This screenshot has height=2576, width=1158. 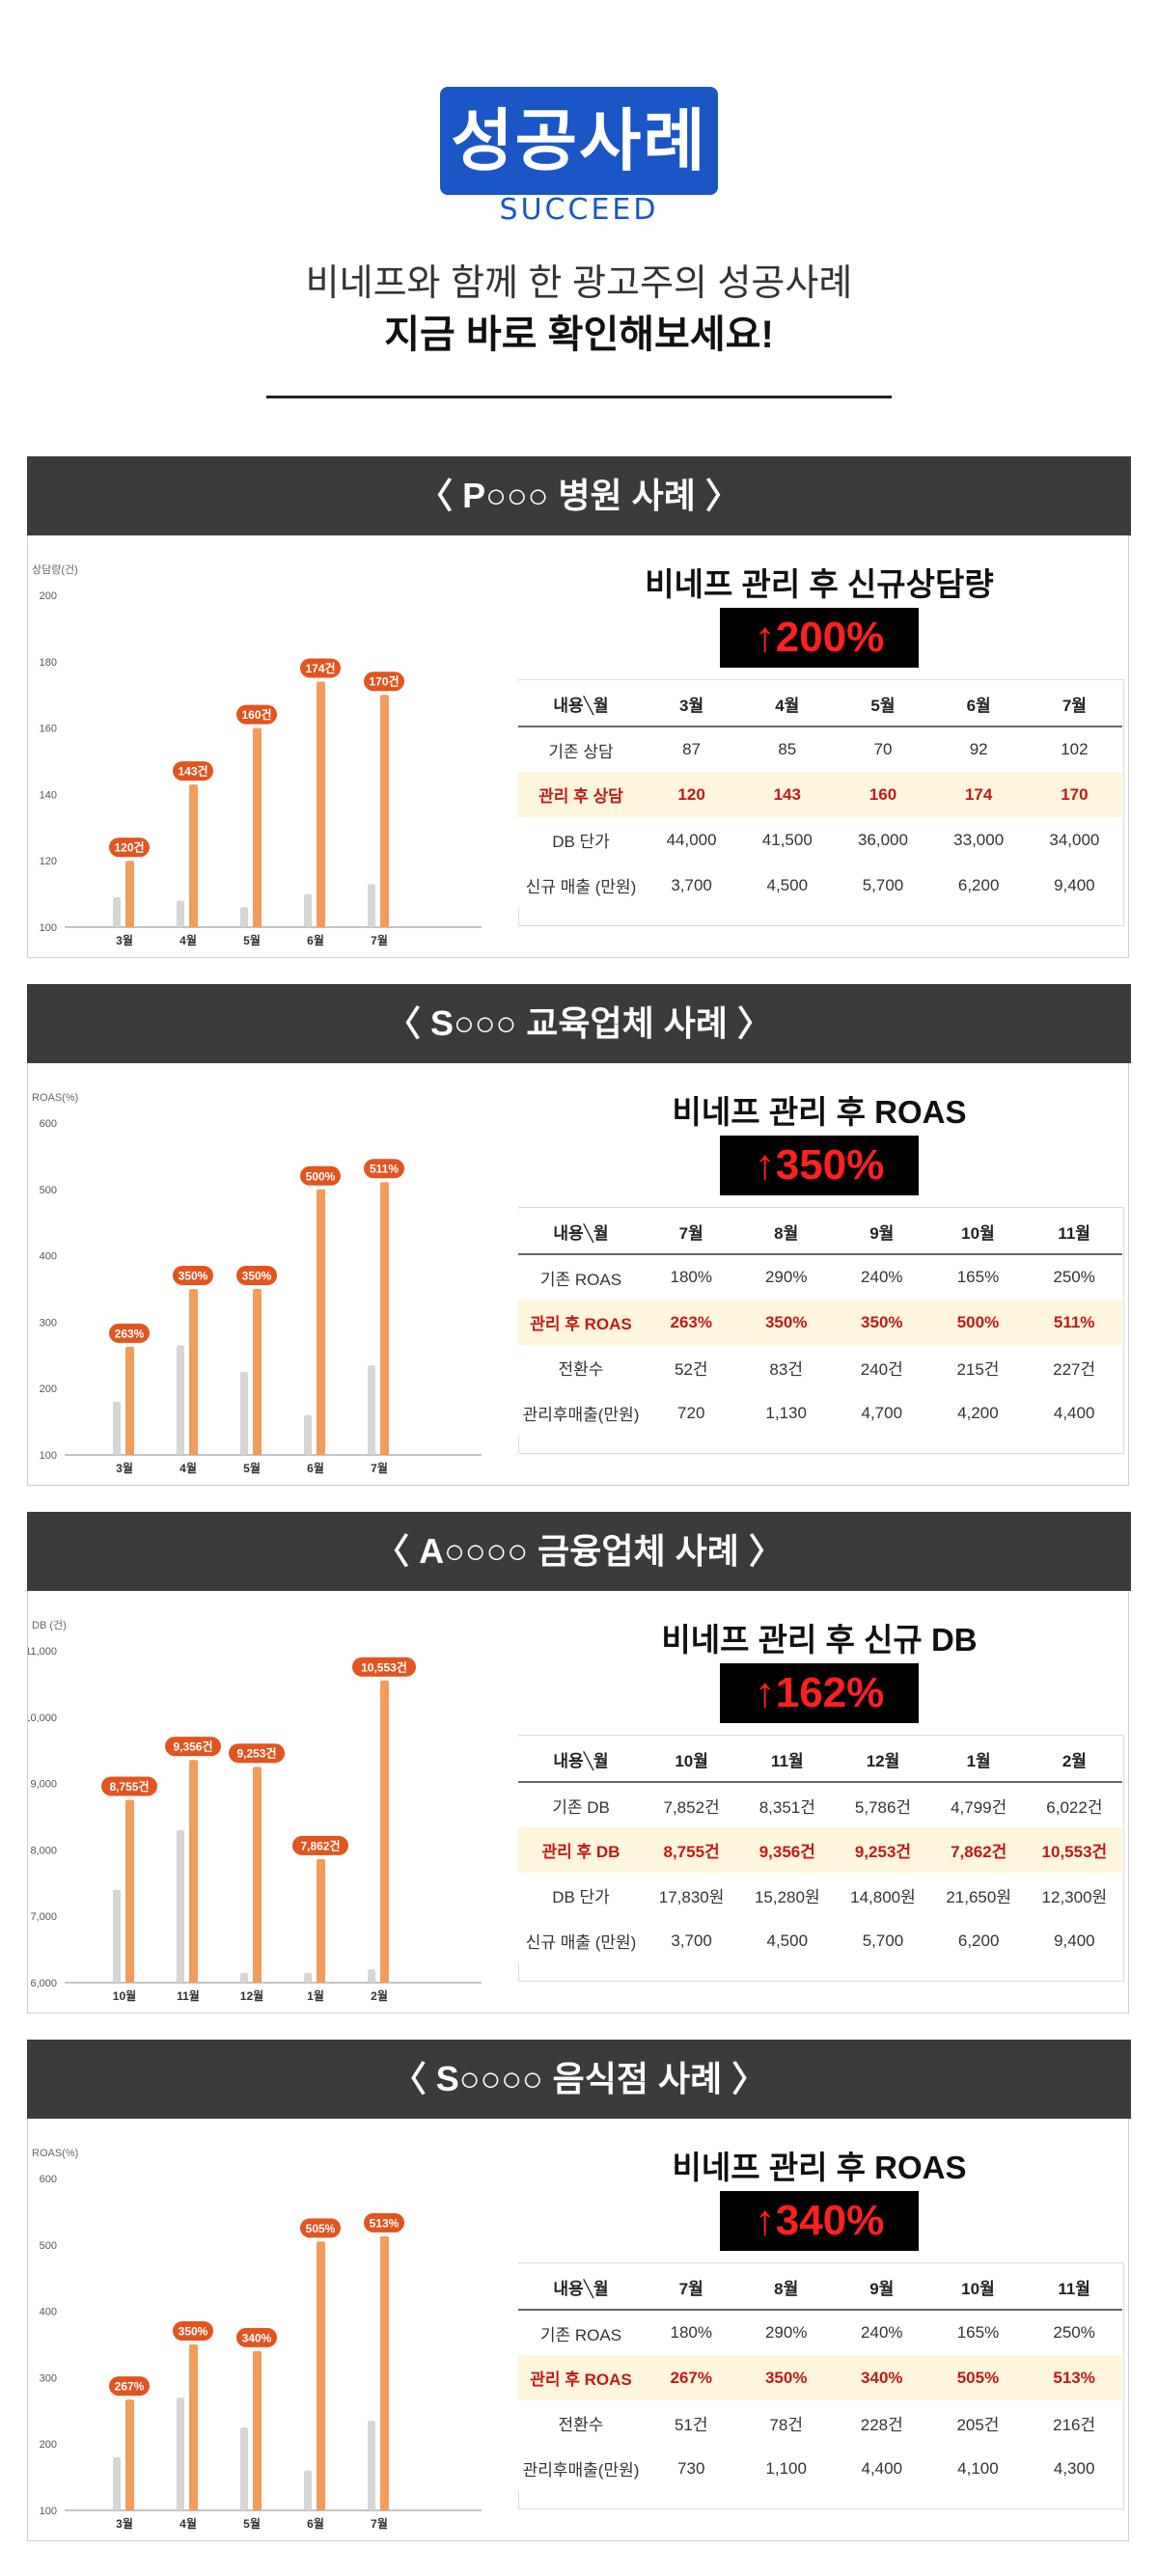 I want to click on x-tick-label: 12월, so click(x=251, y=1996).